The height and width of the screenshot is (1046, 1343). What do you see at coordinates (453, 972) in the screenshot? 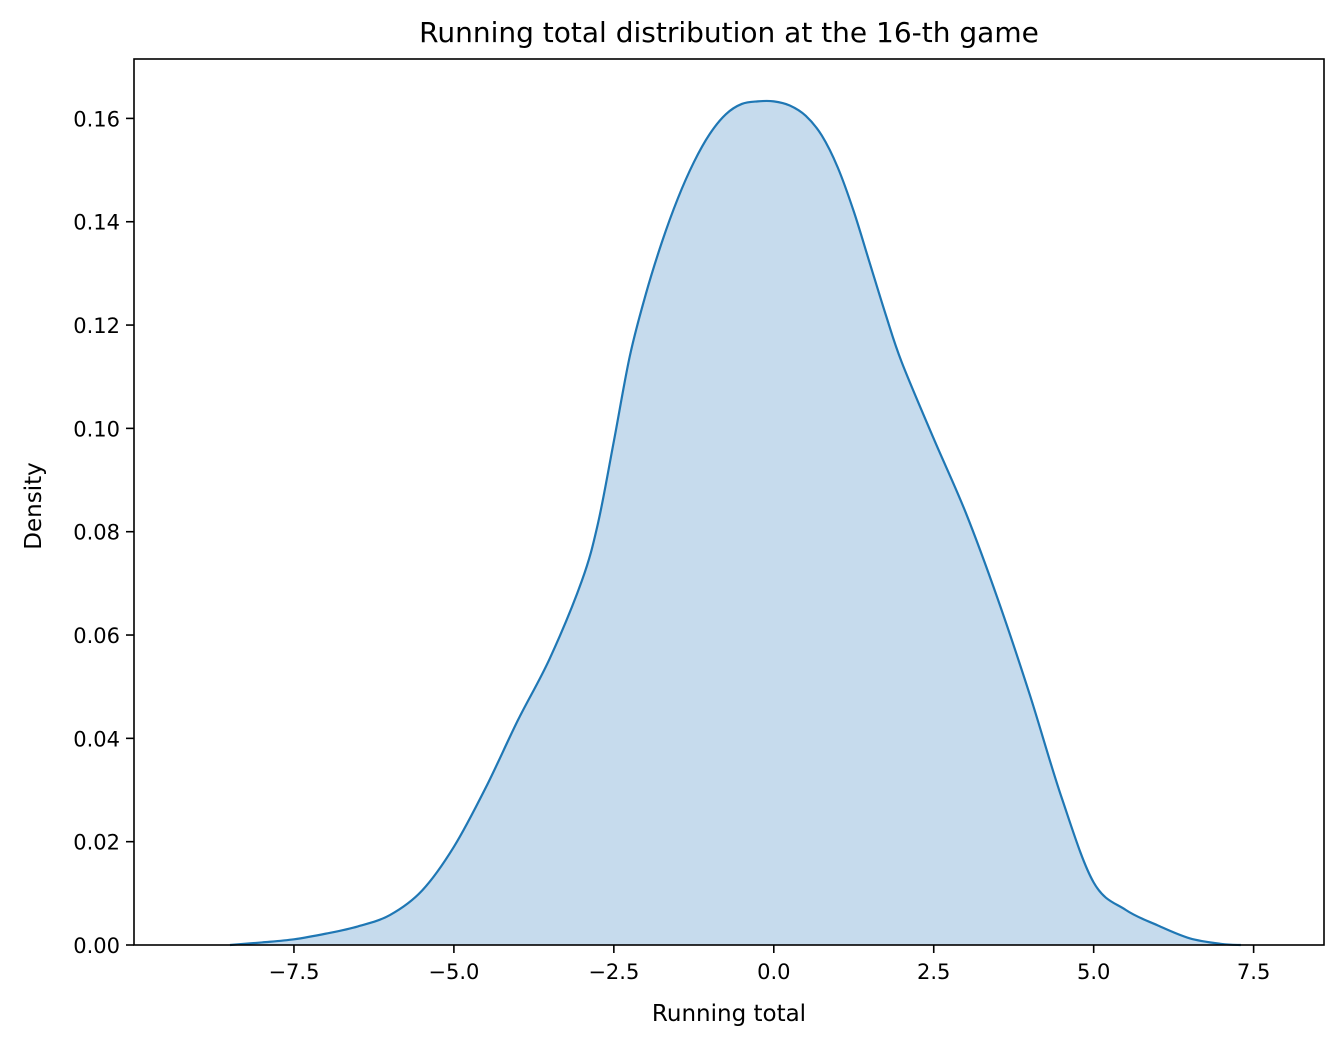
I see `x-tick-label: −5.0` at bounding box center [453, 972].